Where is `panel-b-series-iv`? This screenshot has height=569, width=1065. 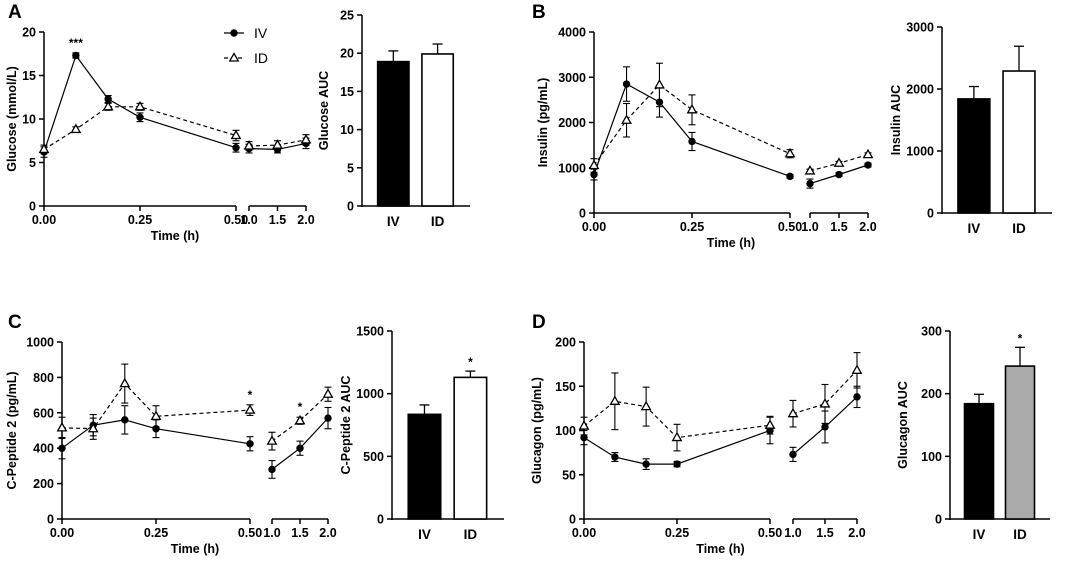 panel-b-series-iv is located at coordinates (731, 127).